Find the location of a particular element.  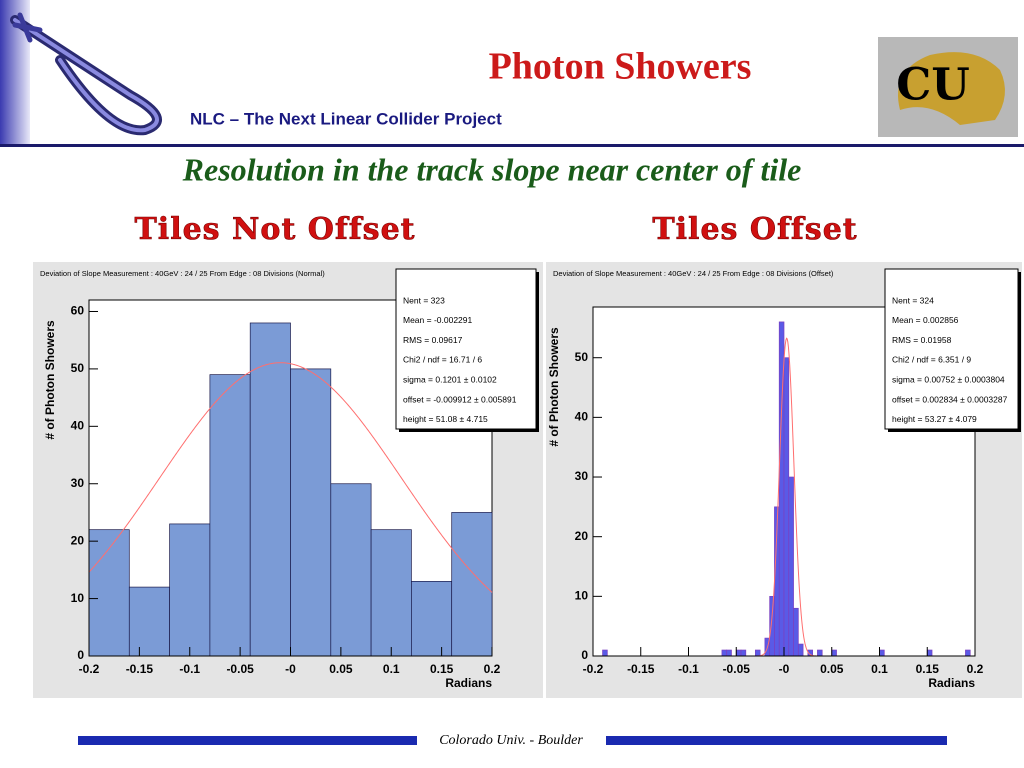

stats-entry: sigma = 0.1201 ± 0.0102 is located at coordinates (450, 379).